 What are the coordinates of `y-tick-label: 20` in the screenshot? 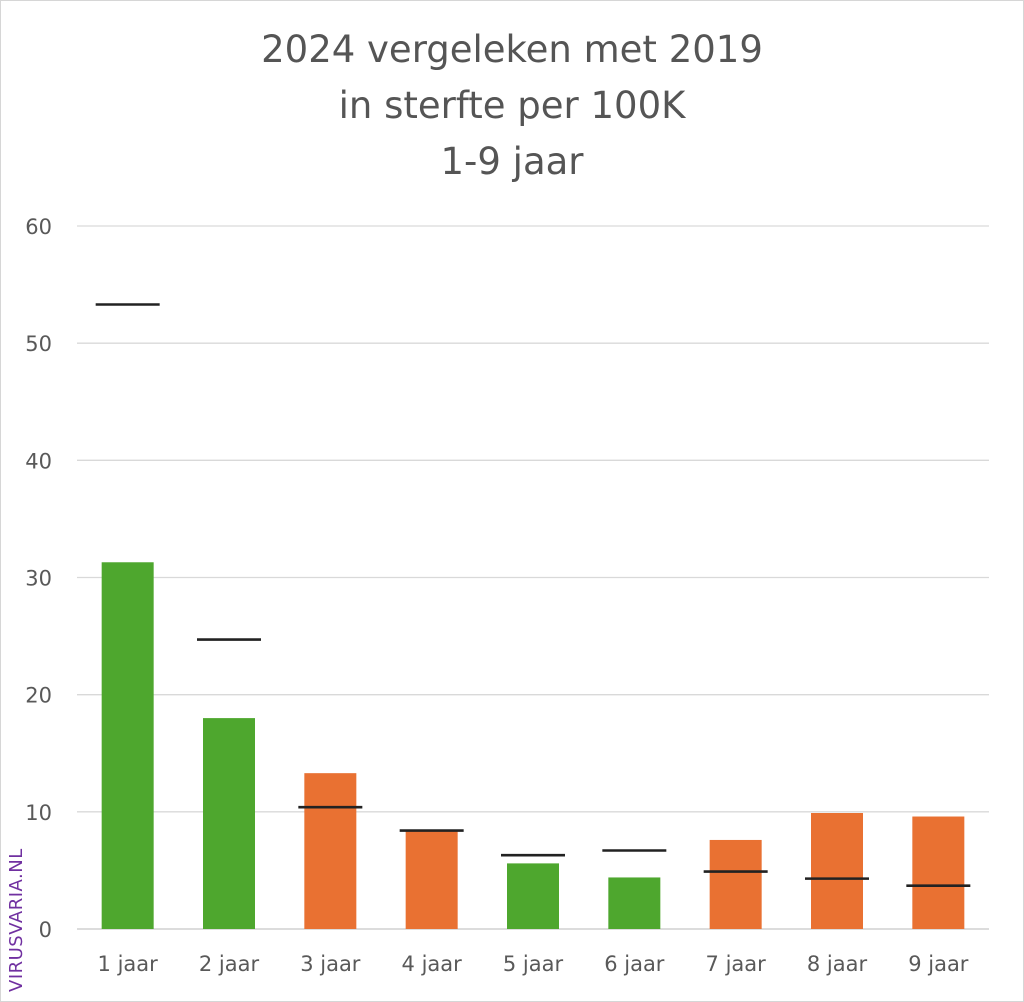 It's located at (38, 696).